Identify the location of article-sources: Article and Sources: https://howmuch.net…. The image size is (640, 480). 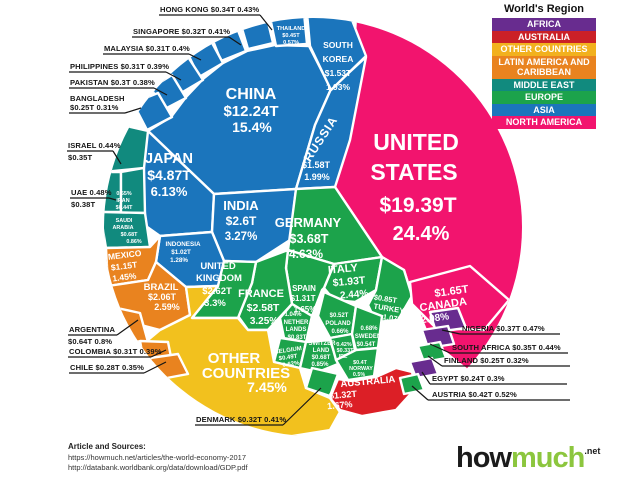
(158, 457).